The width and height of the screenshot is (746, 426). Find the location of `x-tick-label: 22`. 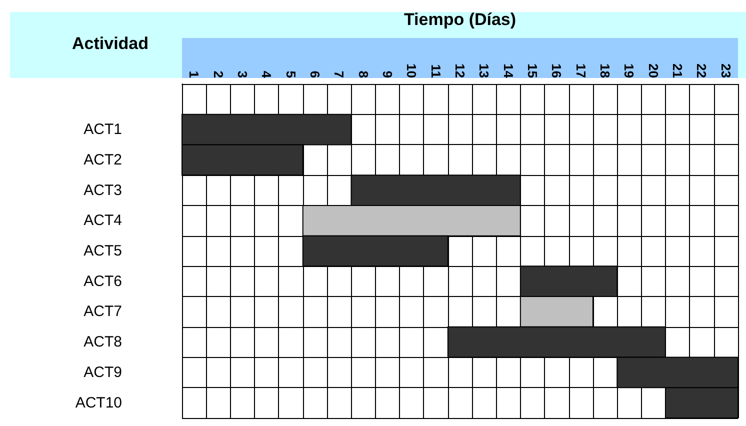

x-tick-label: 22 is located at coordinates (702, 71).